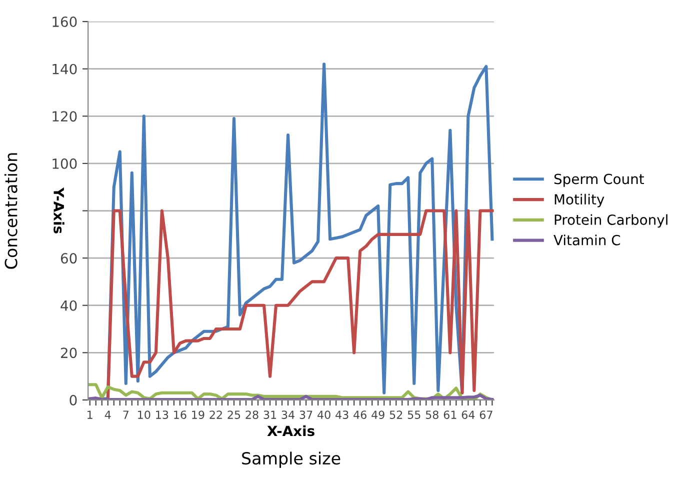 The width and height of the screenshot is (688, 479). What do you see at coordinates (90, 414) in the screenshot?
I see `x-tick-label: 1` at bounding box center [90, 414].